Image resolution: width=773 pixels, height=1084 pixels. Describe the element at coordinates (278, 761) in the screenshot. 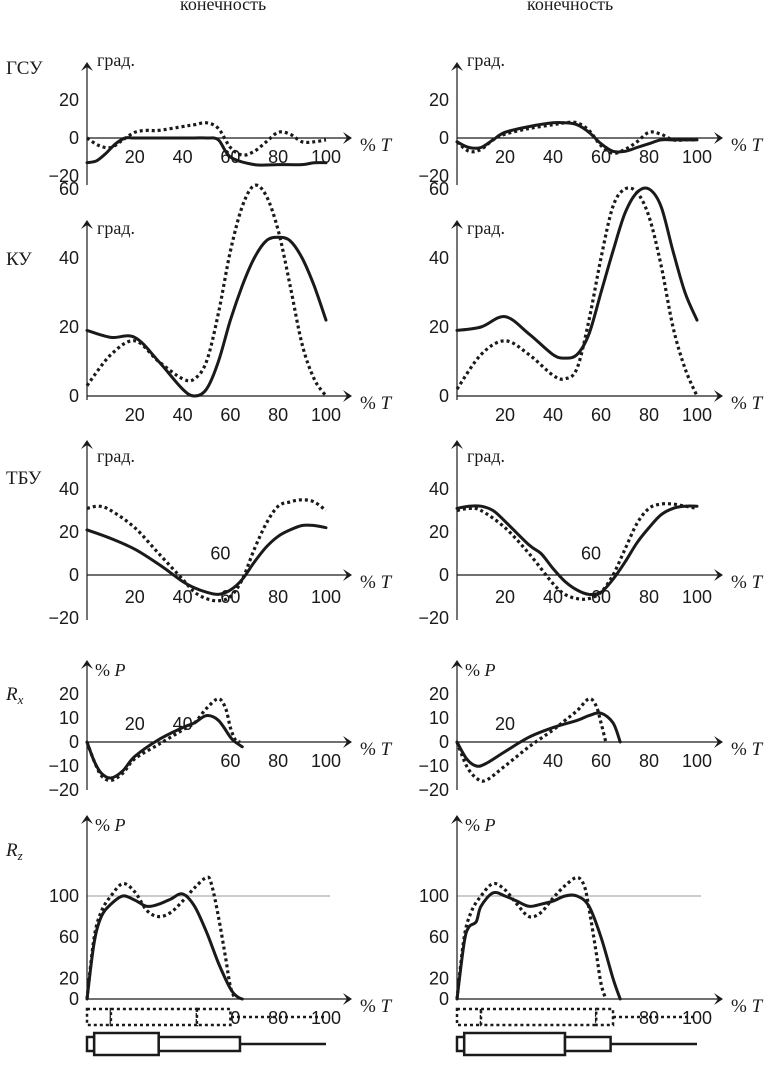

I see `rx-left-x-tick-80: 80` at that location.